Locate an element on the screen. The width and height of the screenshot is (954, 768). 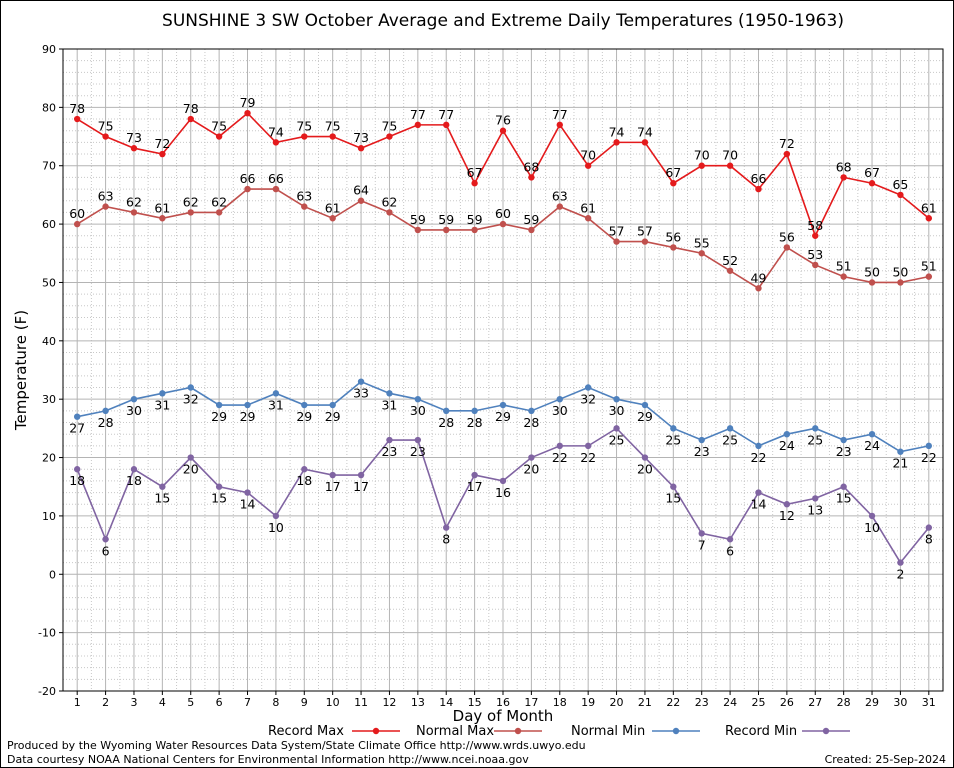
x-tick-label: 6 is located at coordinates (219, 702).